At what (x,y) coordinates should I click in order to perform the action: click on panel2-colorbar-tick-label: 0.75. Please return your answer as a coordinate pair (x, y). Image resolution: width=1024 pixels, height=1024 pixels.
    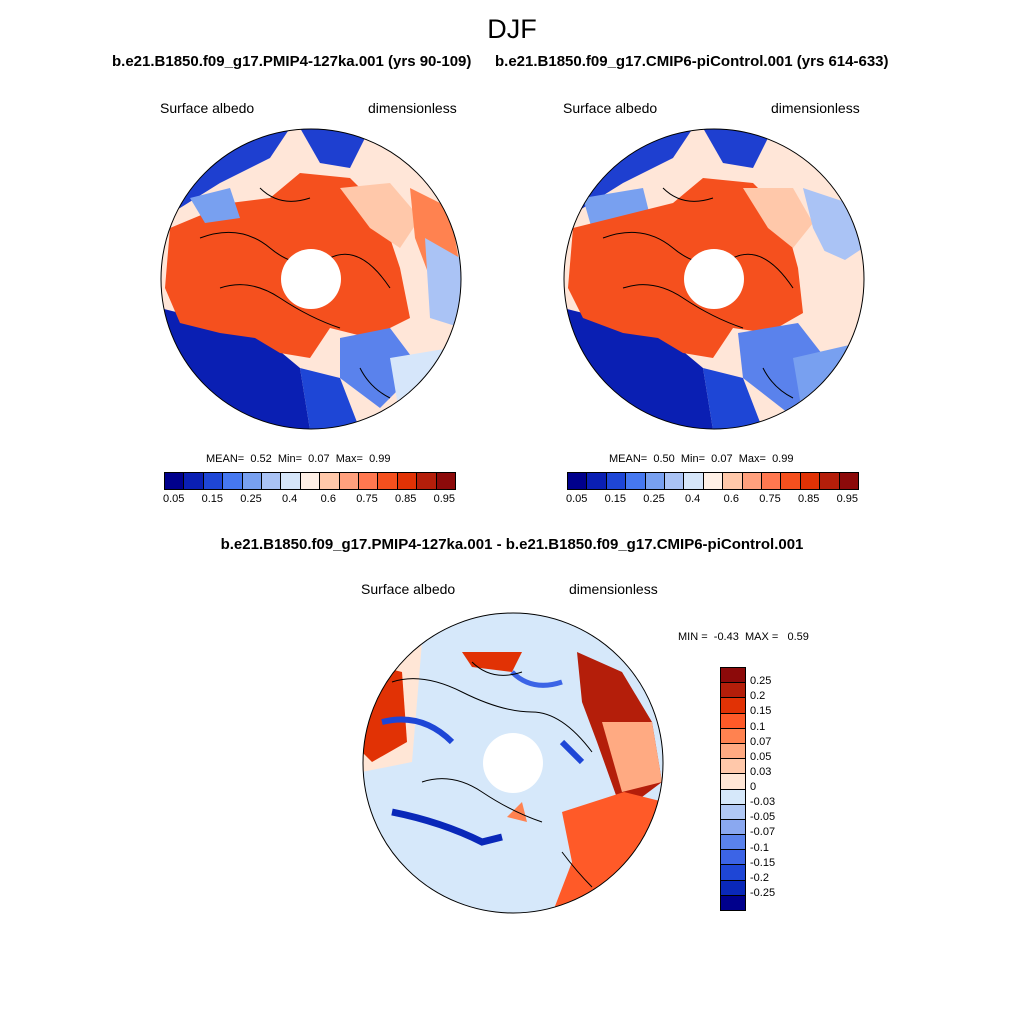
    Looking at the image, I should click on (770, 499).